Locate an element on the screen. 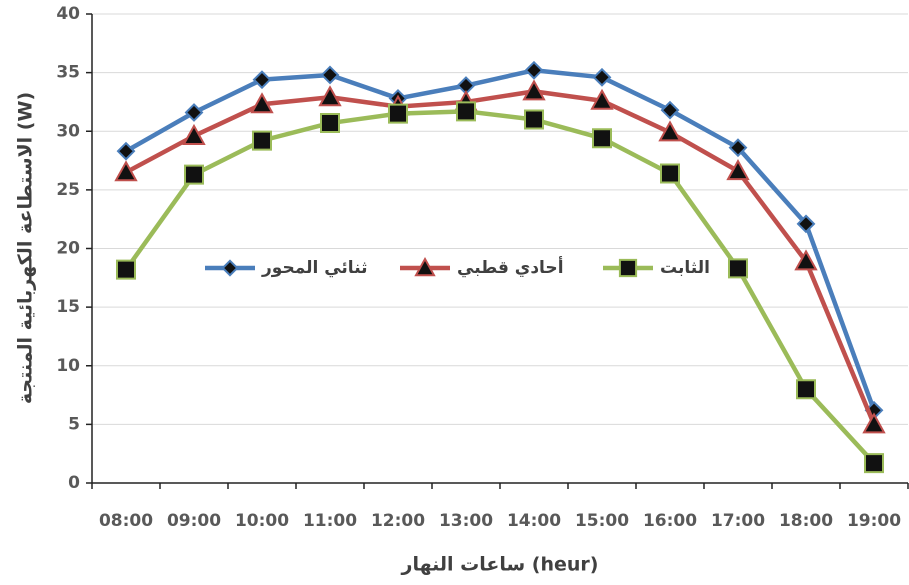 This screenshot has height=585, width=909. y-tick-label: 20 is located at coordinates (68, 249).